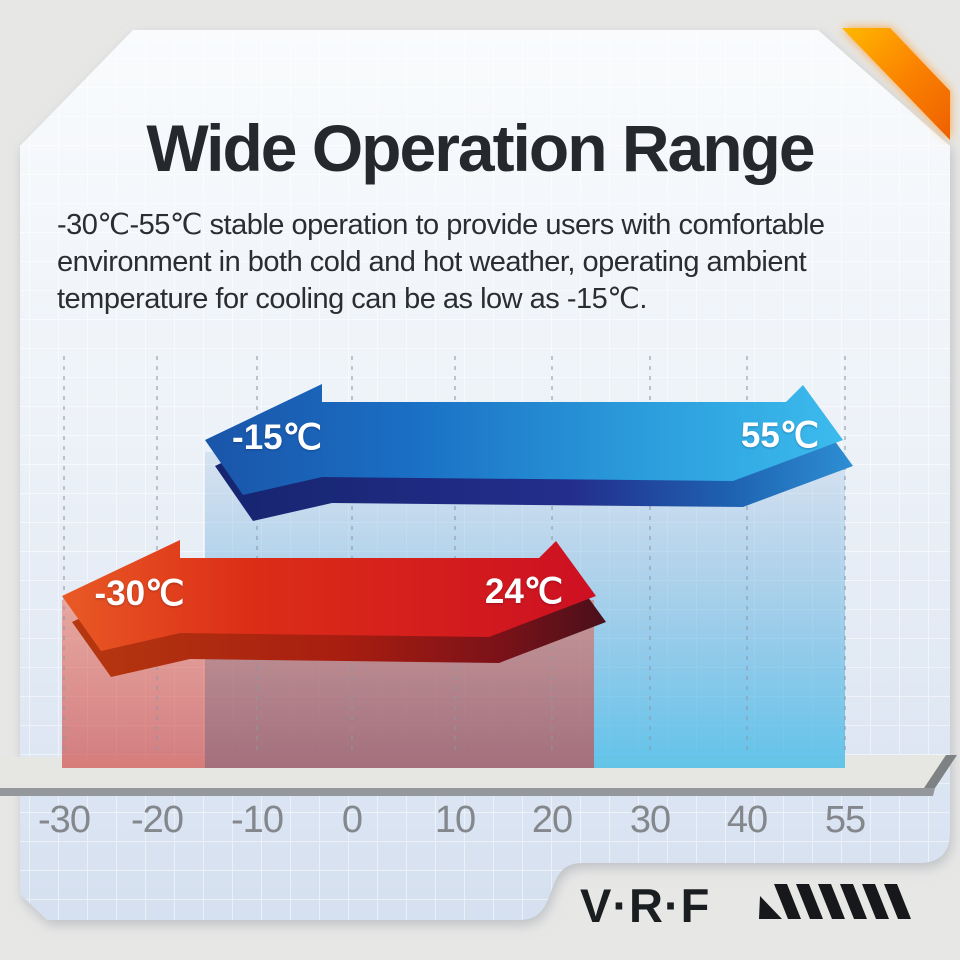 The height and width of the screenshot is (960, 960). What do you see at coordinates (524, 439) in the screenshot?
I see `cooling-arrow-face` at bounding box center [524, 439].